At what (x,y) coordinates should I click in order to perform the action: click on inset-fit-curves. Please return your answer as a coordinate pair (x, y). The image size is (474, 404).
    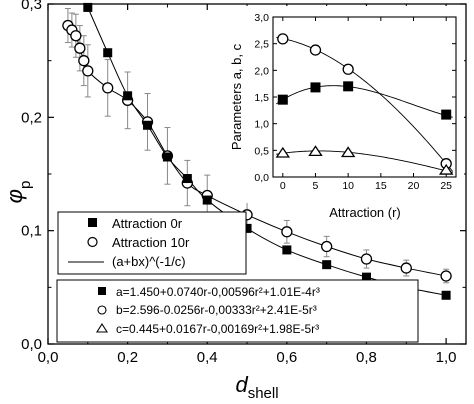
    Looking at the image, I should click on (365, 104).